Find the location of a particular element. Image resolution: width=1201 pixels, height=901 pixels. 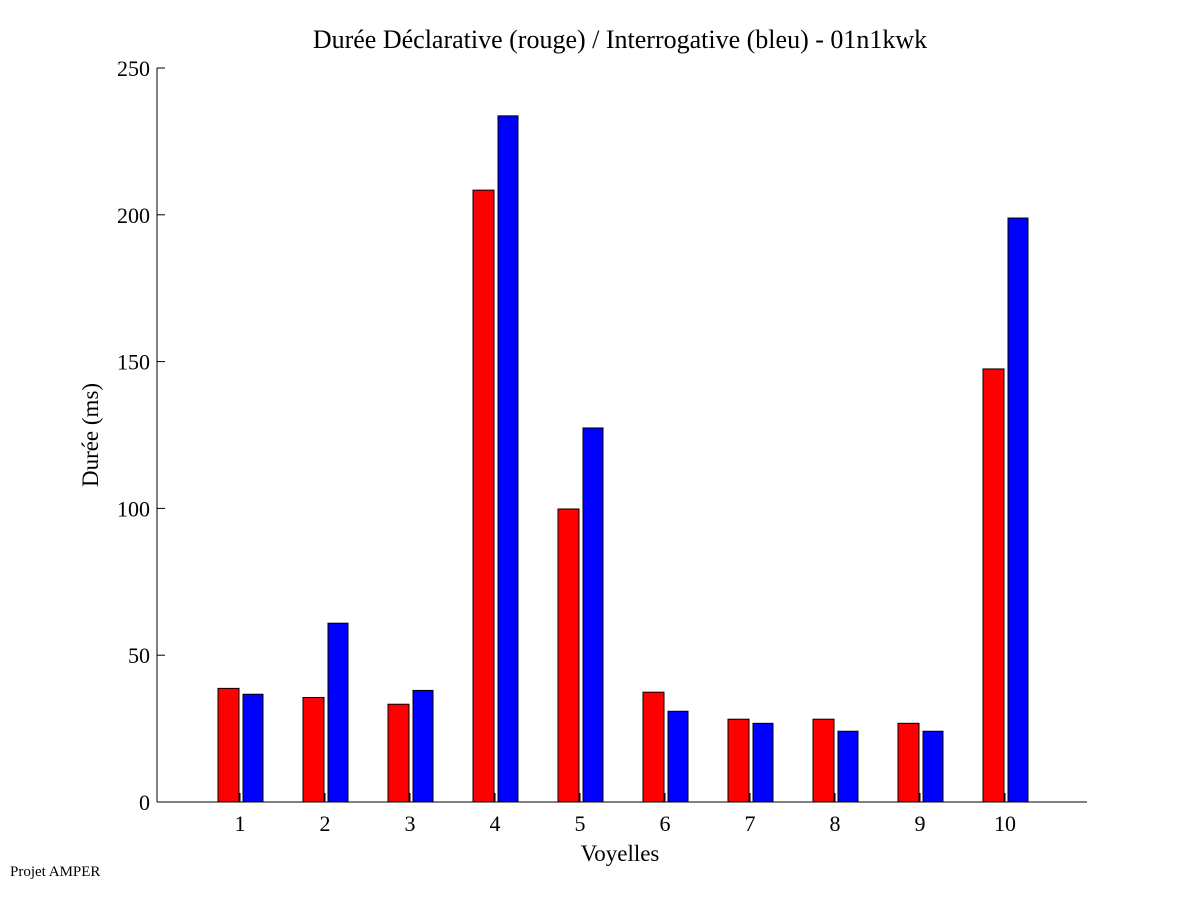

footer-credit: Projet AMPER is located at coordinates (55, 872).